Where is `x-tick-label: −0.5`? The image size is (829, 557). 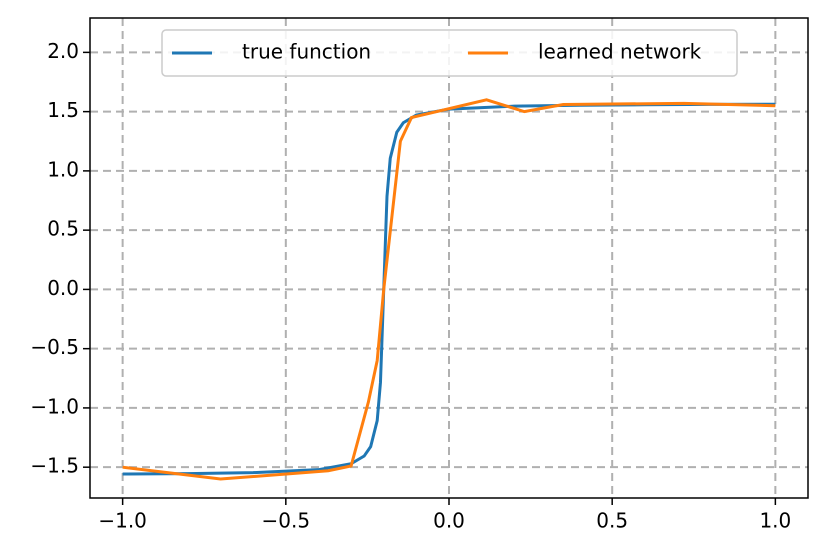 x-tick-label: −0.5 is located at coordinates (286, 521).